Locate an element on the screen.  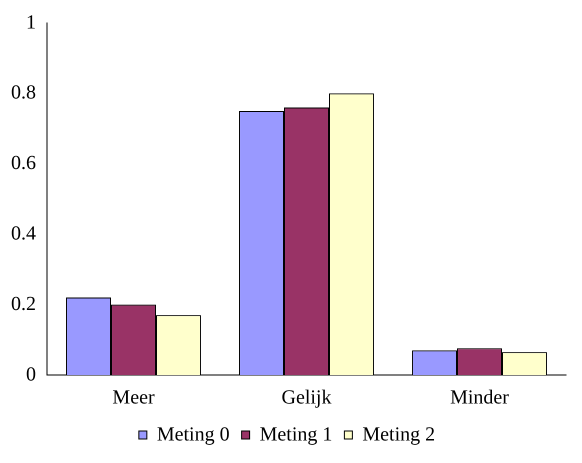
legend-label: Meting 1 is located at coordinates (296, 434).